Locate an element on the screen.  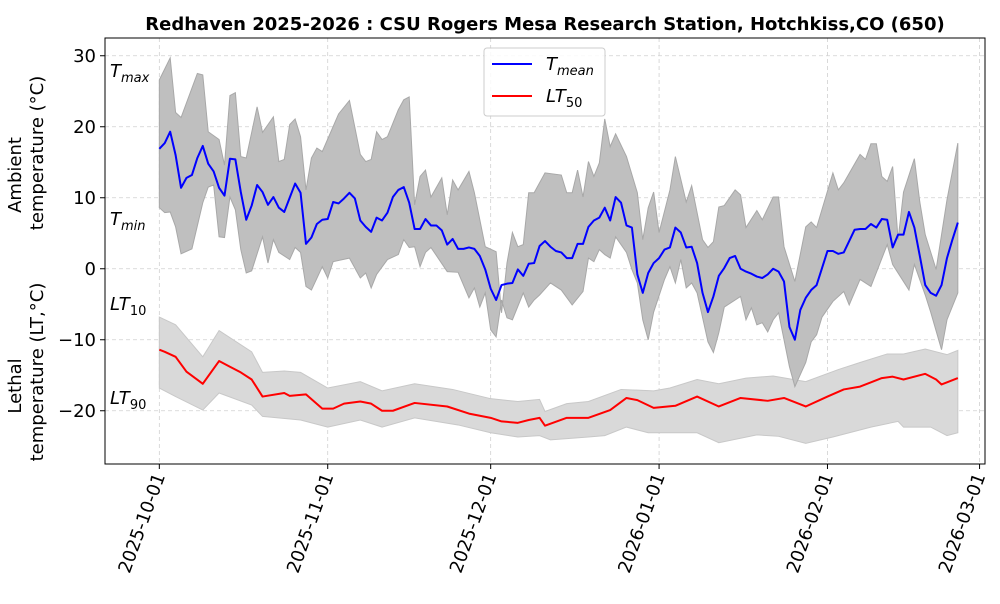
x-tick-label: 2025-11-01 is located at coordinates (311, 523).